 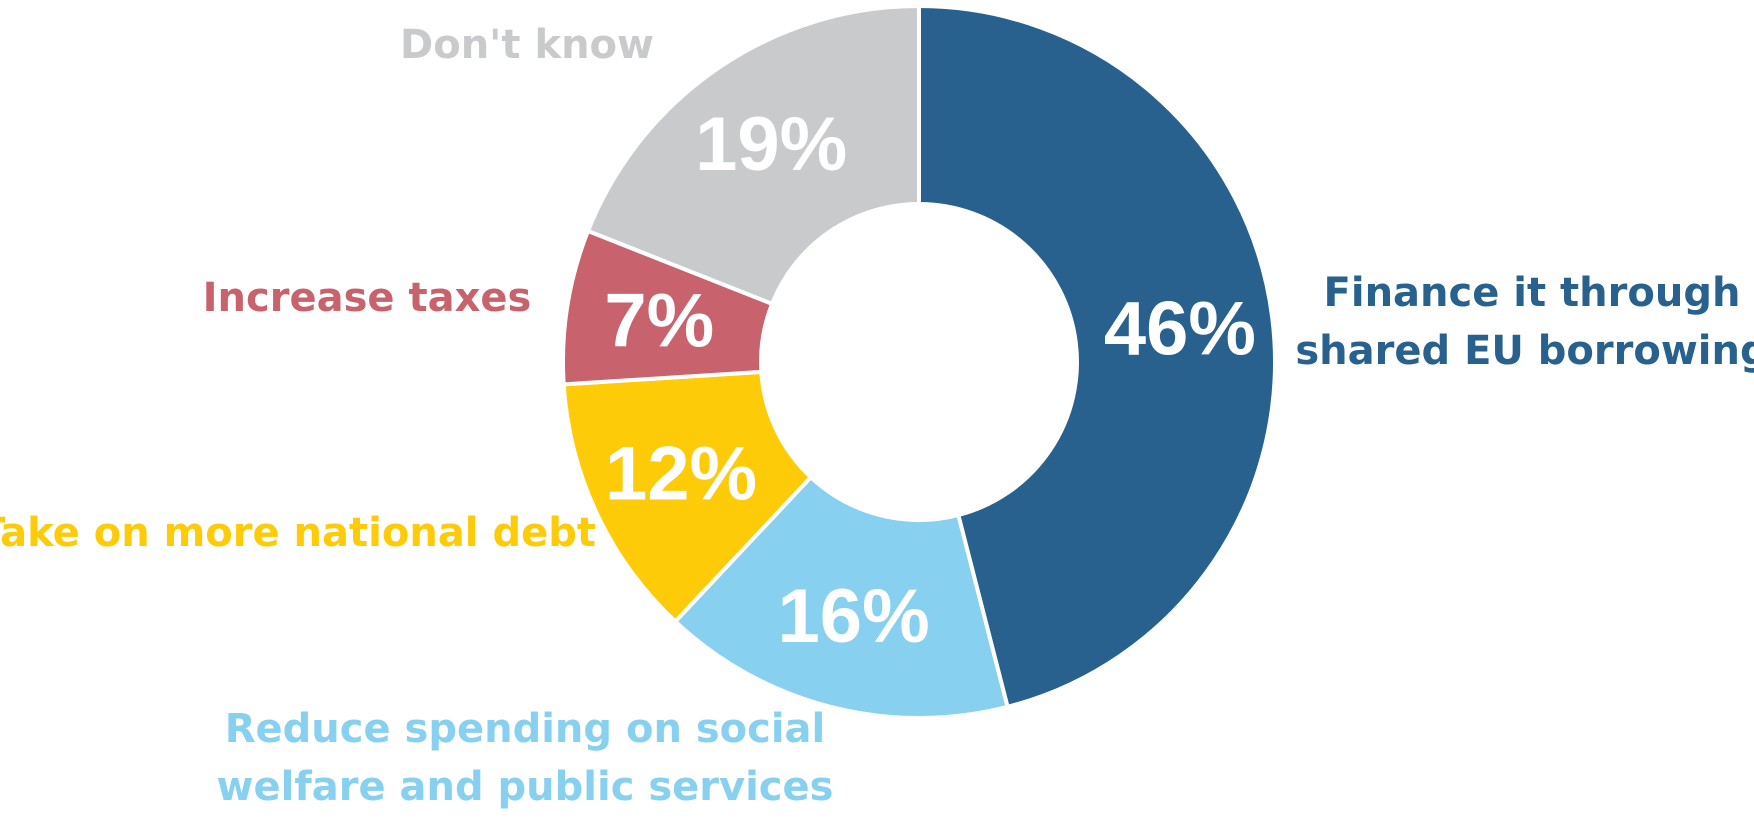 I want to click on category-label-line: Increase taxes, so click(x=367, y=298).